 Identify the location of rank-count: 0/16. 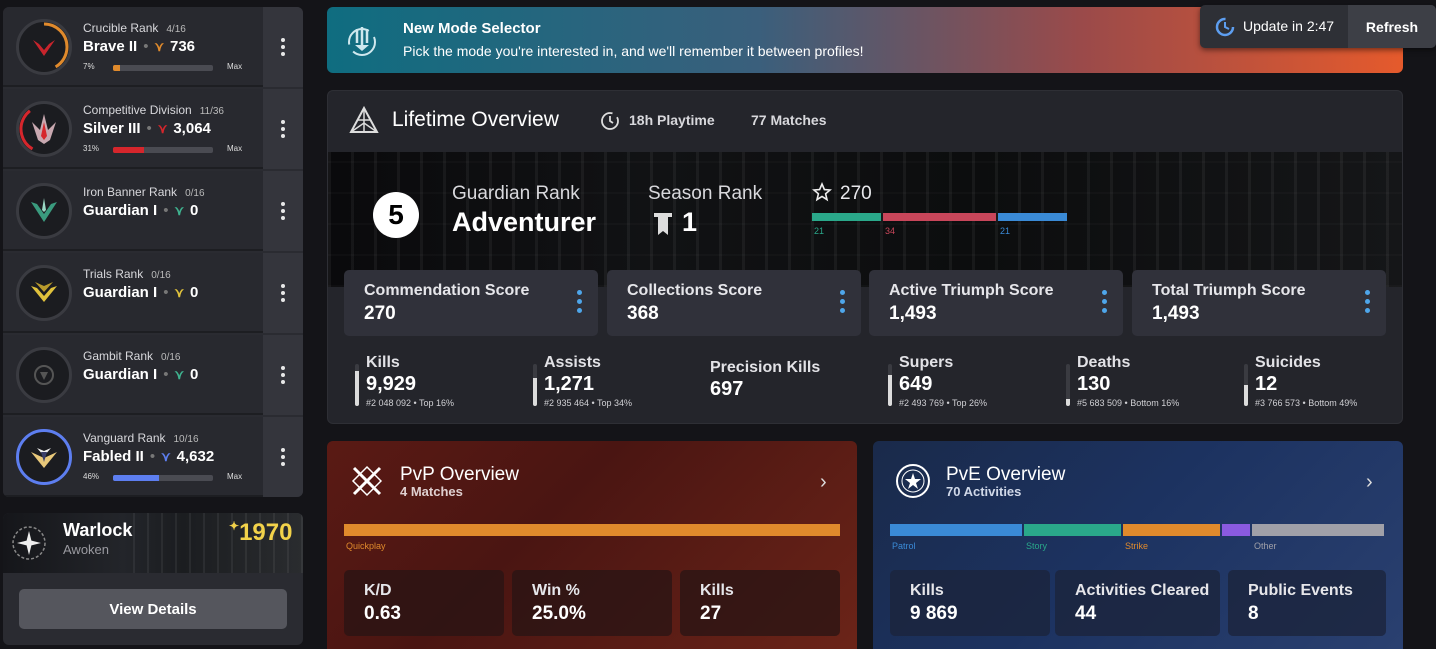
(161, 275).